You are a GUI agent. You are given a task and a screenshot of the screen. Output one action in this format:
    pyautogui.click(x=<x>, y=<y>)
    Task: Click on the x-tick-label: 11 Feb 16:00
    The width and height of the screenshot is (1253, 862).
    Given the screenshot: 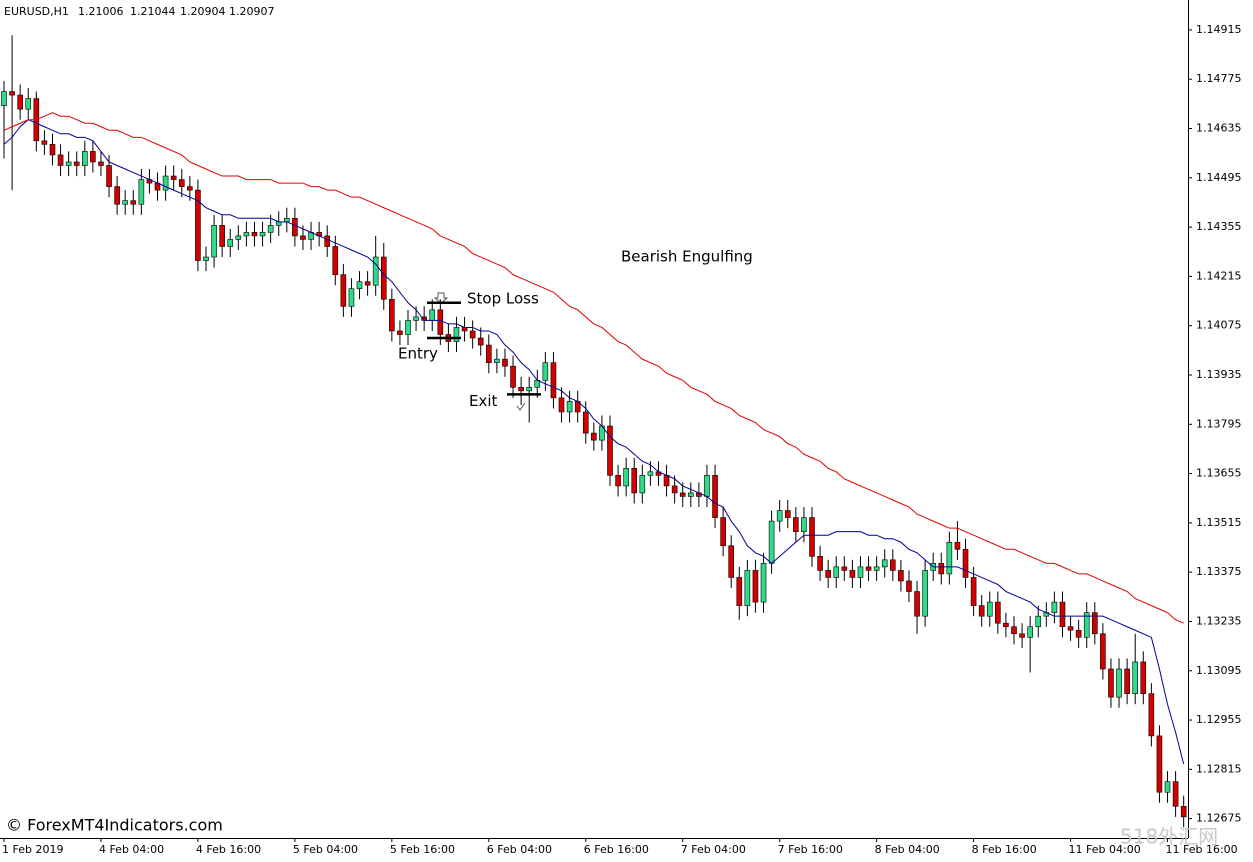 What is the action you would take?
    pyautogui.click(x=1202, y=849)
    